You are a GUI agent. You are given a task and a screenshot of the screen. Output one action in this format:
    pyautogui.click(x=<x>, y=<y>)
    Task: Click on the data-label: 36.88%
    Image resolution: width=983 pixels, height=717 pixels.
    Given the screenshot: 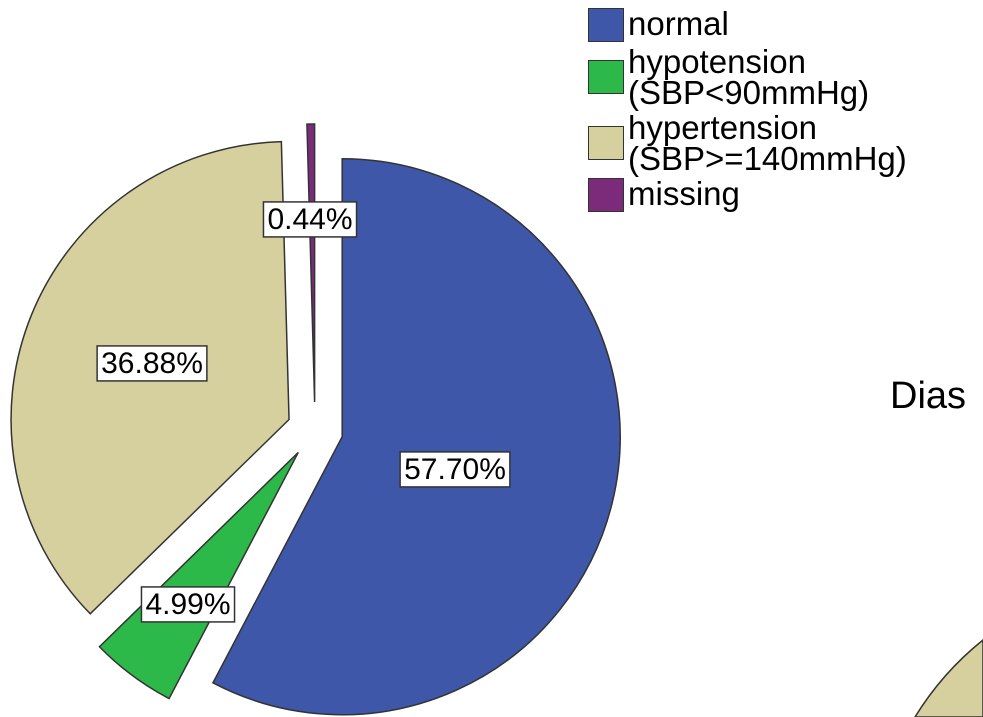 What is the action you would take?
    pyautogui.click(x=152, y=363)
    